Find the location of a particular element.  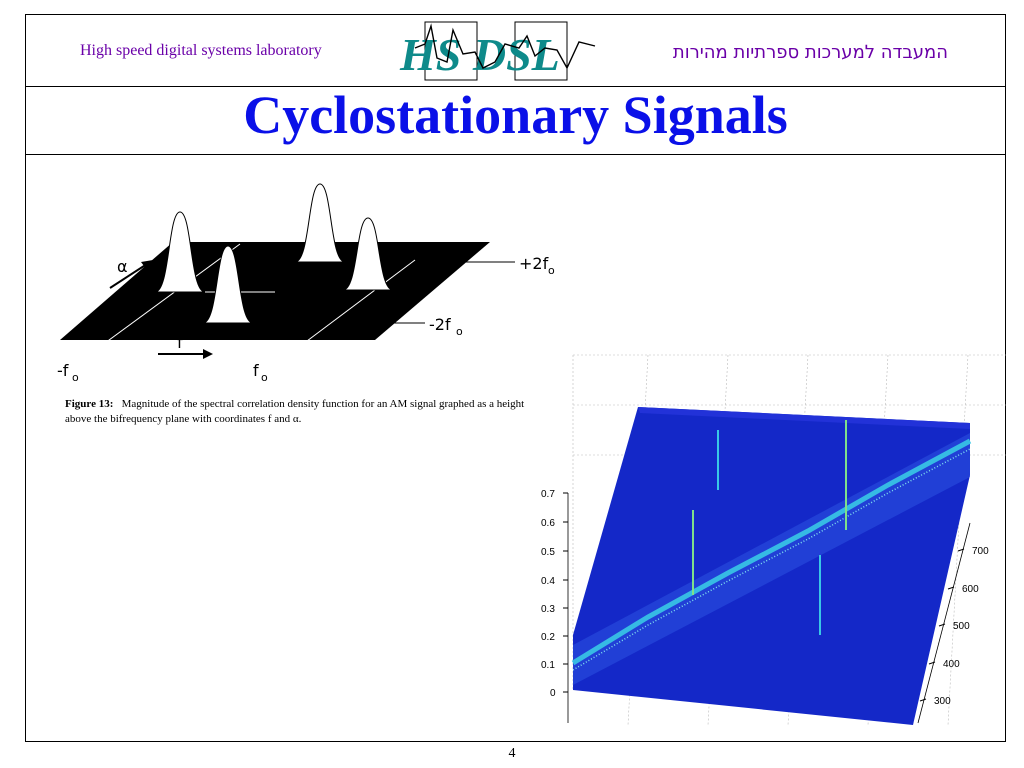

f0-subscript: o is located at coordinates (264, 377).